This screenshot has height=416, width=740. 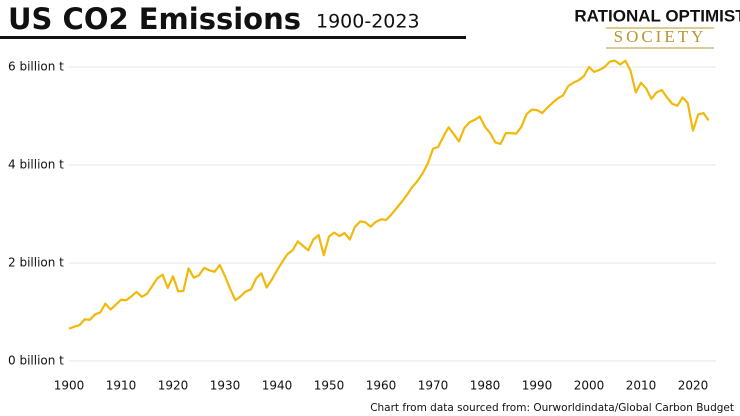 What do you see at coordinates (537, 386) in the screenshot?
I see `x-tick-label: 1990` at bounding box center [537, 386].